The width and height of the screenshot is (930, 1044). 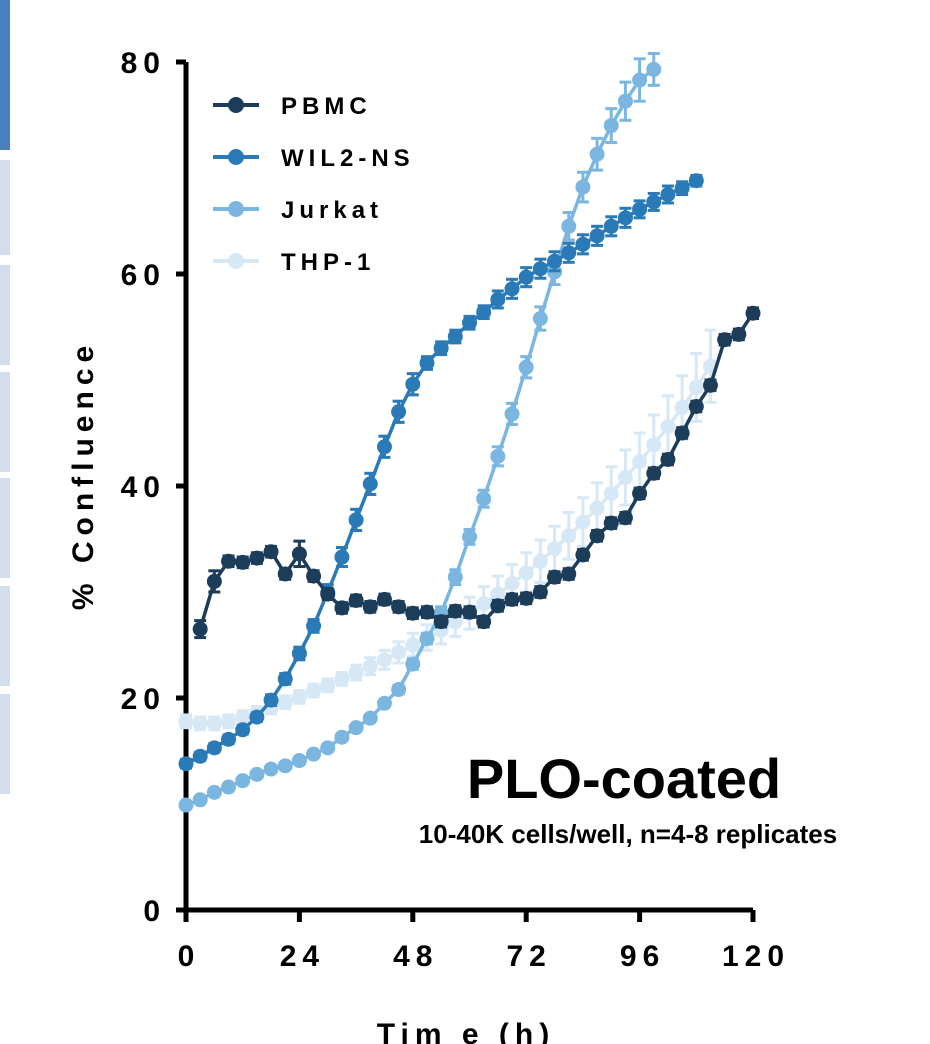 What do you see at coordinates (5, 397) in the screenshot?
I see `left-edge-panel` at bounding box center [5, 397].